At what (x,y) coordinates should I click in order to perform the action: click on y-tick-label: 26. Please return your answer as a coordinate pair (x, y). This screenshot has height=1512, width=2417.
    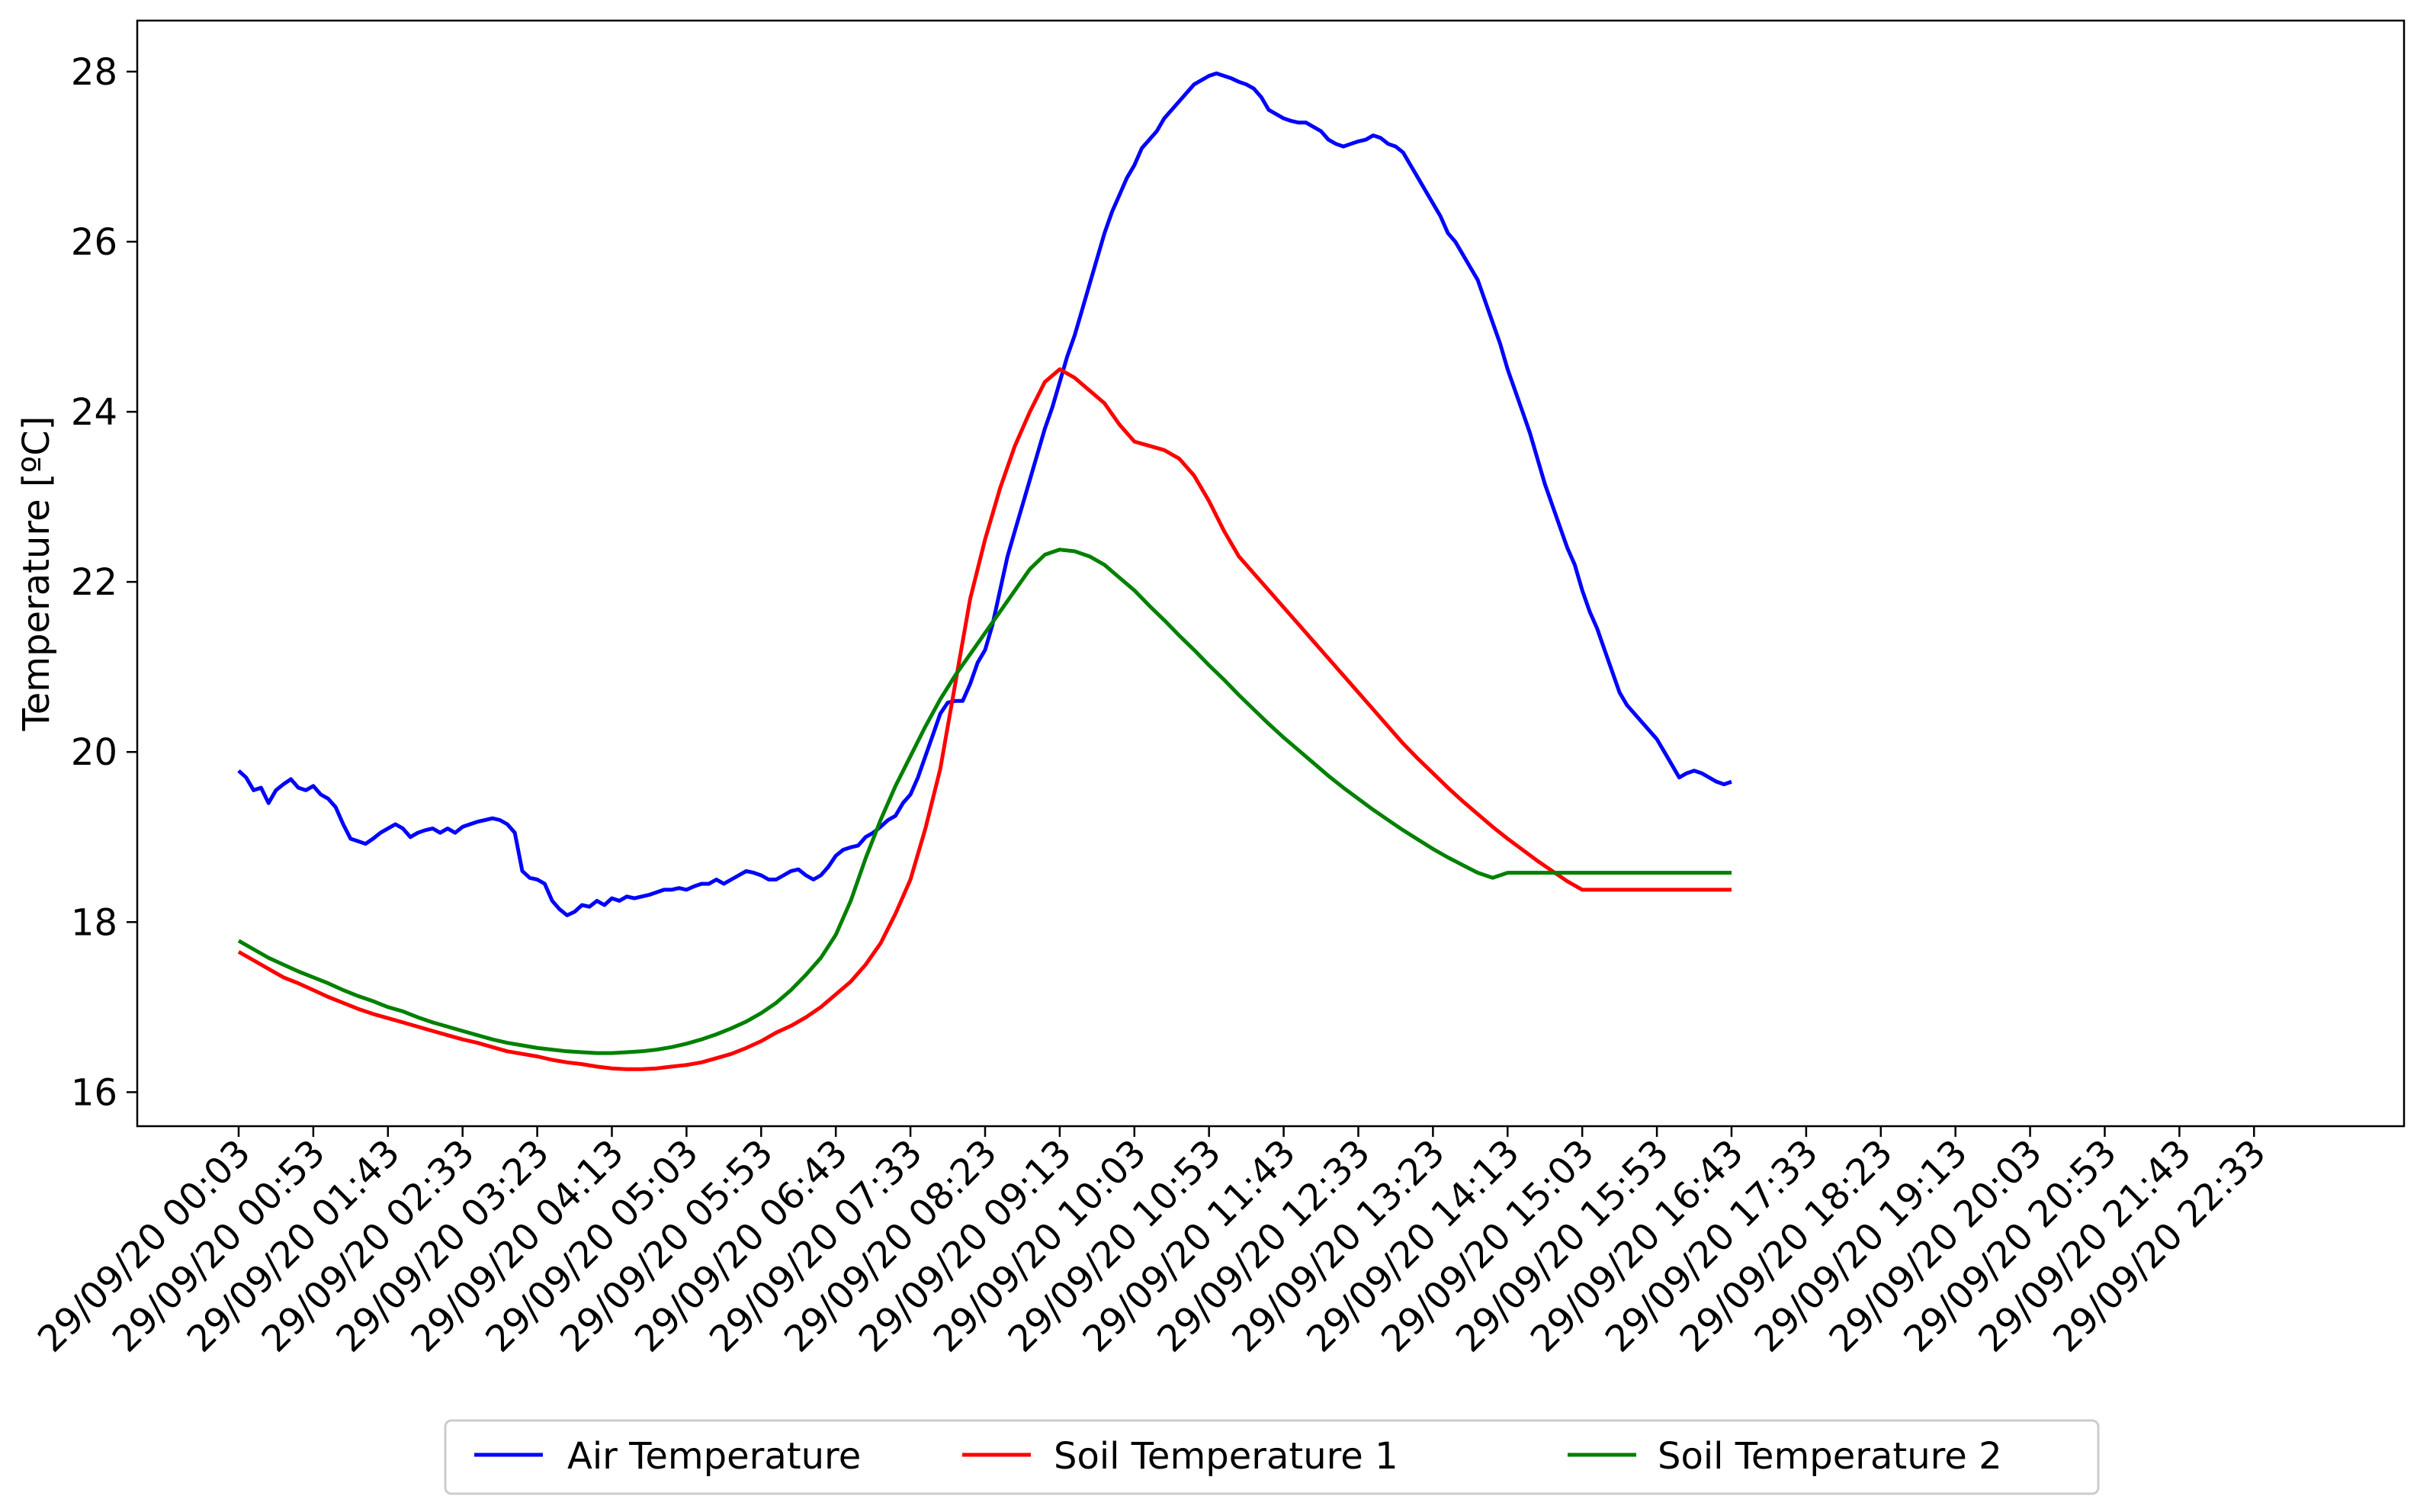
    Looking at the image, I should click on (94, 242).